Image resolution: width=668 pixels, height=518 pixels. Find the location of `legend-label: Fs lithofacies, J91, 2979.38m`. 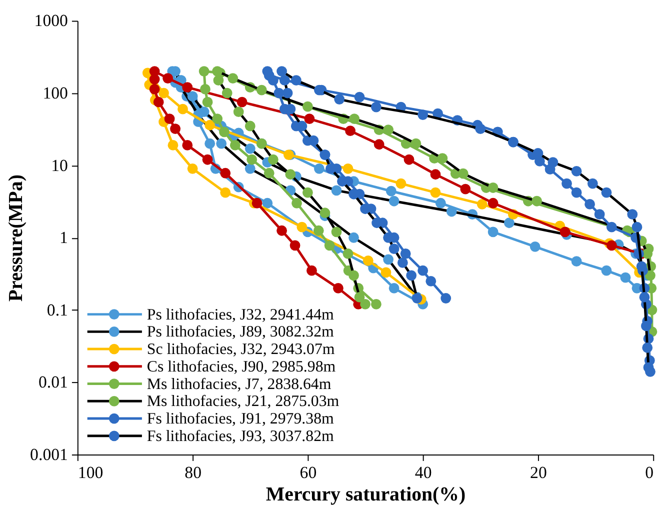

legend-label: Fs lithofacies, J91, 2979.38m is located at coordinates (240, 419).